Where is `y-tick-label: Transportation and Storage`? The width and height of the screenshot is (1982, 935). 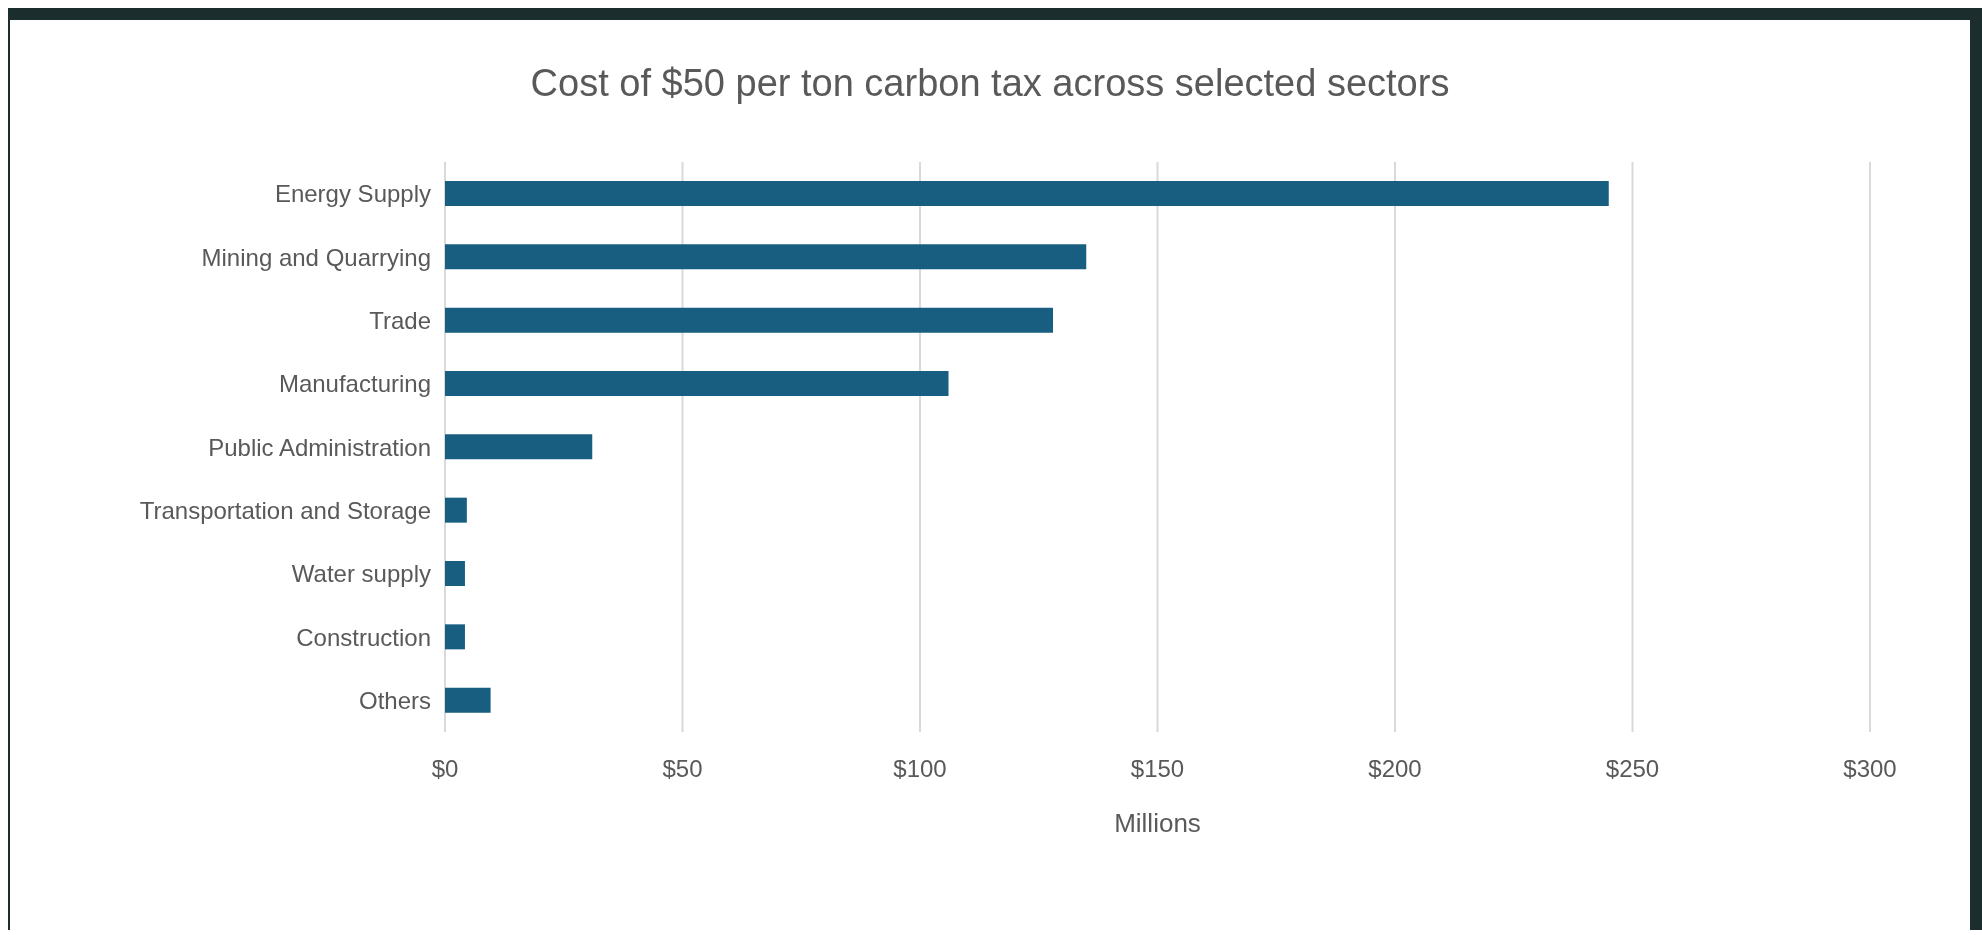
y-tick-label: Transportation and Storage is located at coordinates (285, 510).